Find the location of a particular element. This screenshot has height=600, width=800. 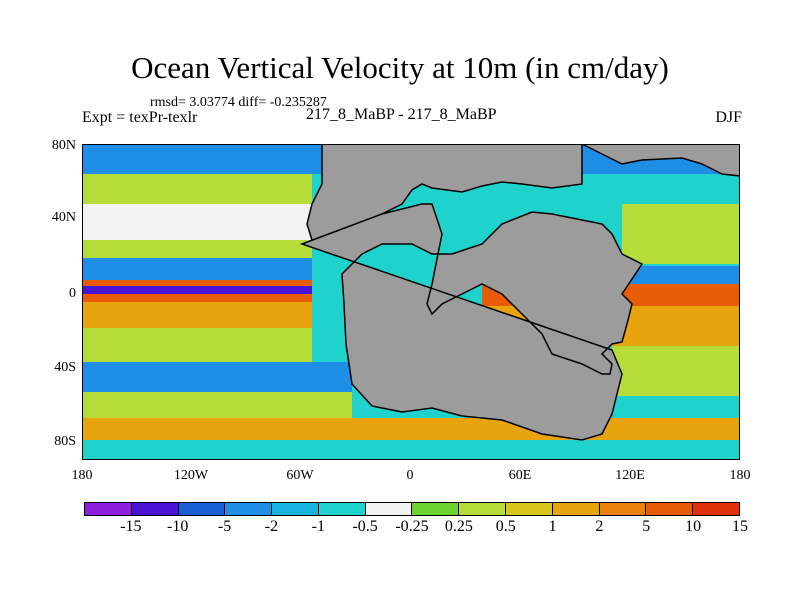

colorbar-tick-label: 15 is located at coordinates (740, 526).